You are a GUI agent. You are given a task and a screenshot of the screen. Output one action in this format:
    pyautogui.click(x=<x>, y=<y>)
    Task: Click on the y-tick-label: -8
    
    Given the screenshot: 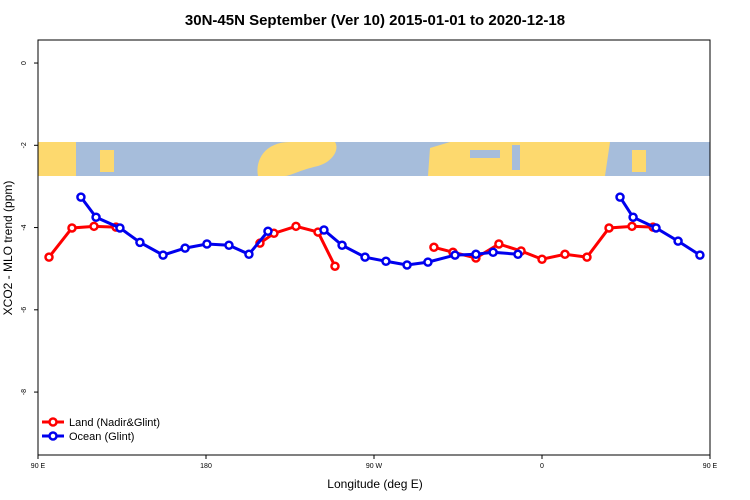 What is the action you would take?
    pyautogui.click(x=24, y=392)
    